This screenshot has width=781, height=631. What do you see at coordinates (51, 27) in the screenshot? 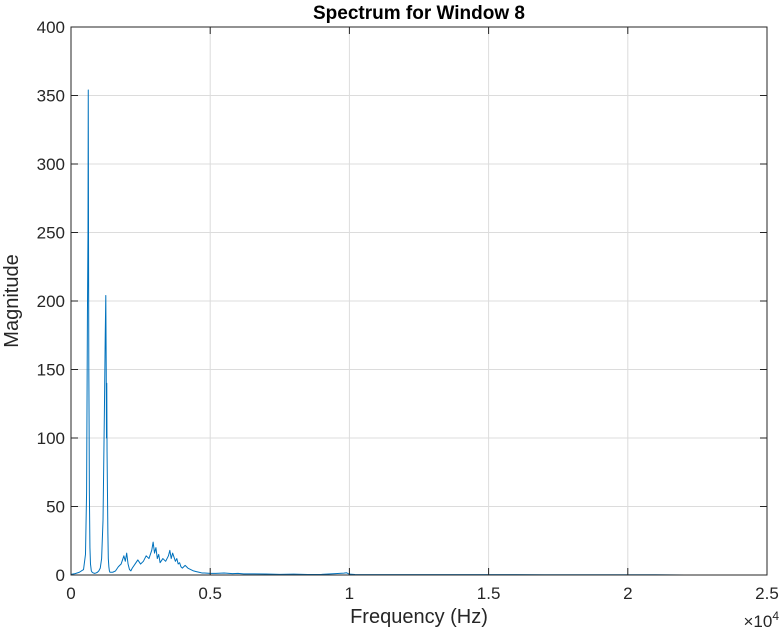
I see `y-tick-label: 400` at bounding box center [51, 27].